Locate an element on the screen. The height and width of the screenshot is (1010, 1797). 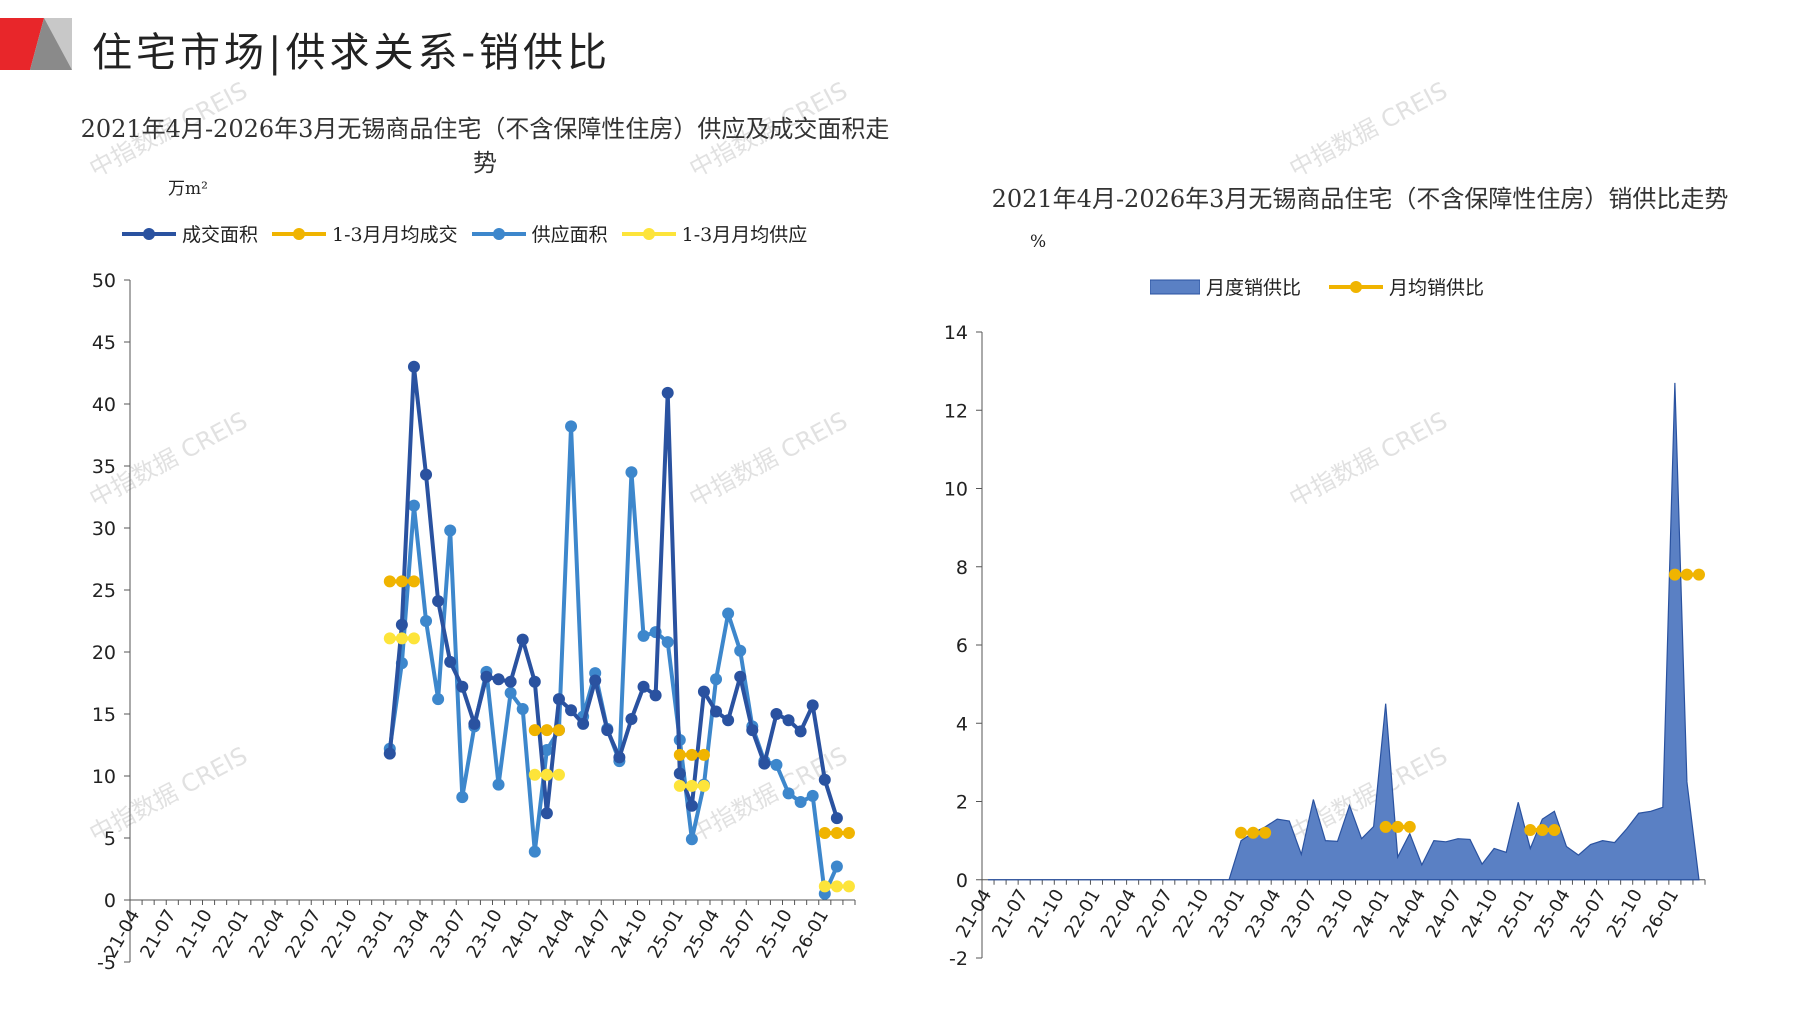
x-tick-label: 24-04 is located at coordinates (1408, 914).